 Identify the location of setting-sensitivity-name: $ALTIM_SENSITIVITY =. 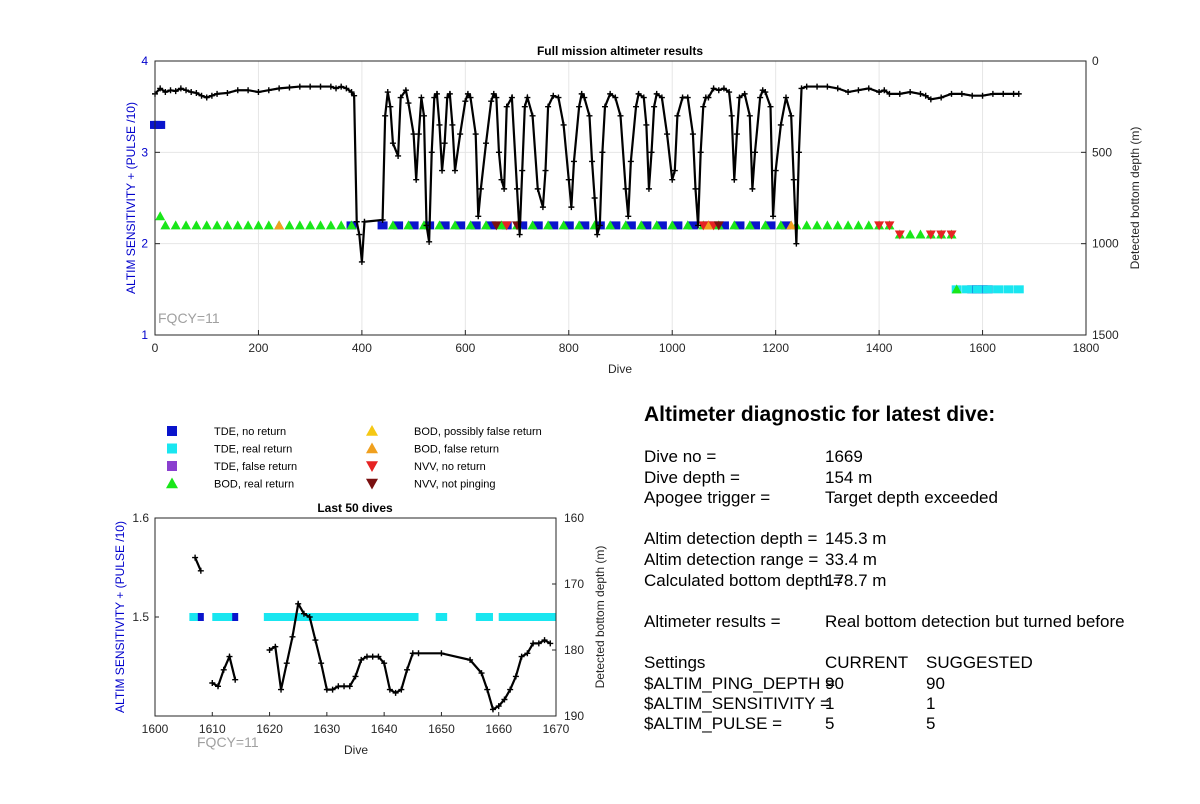
(737, 703).